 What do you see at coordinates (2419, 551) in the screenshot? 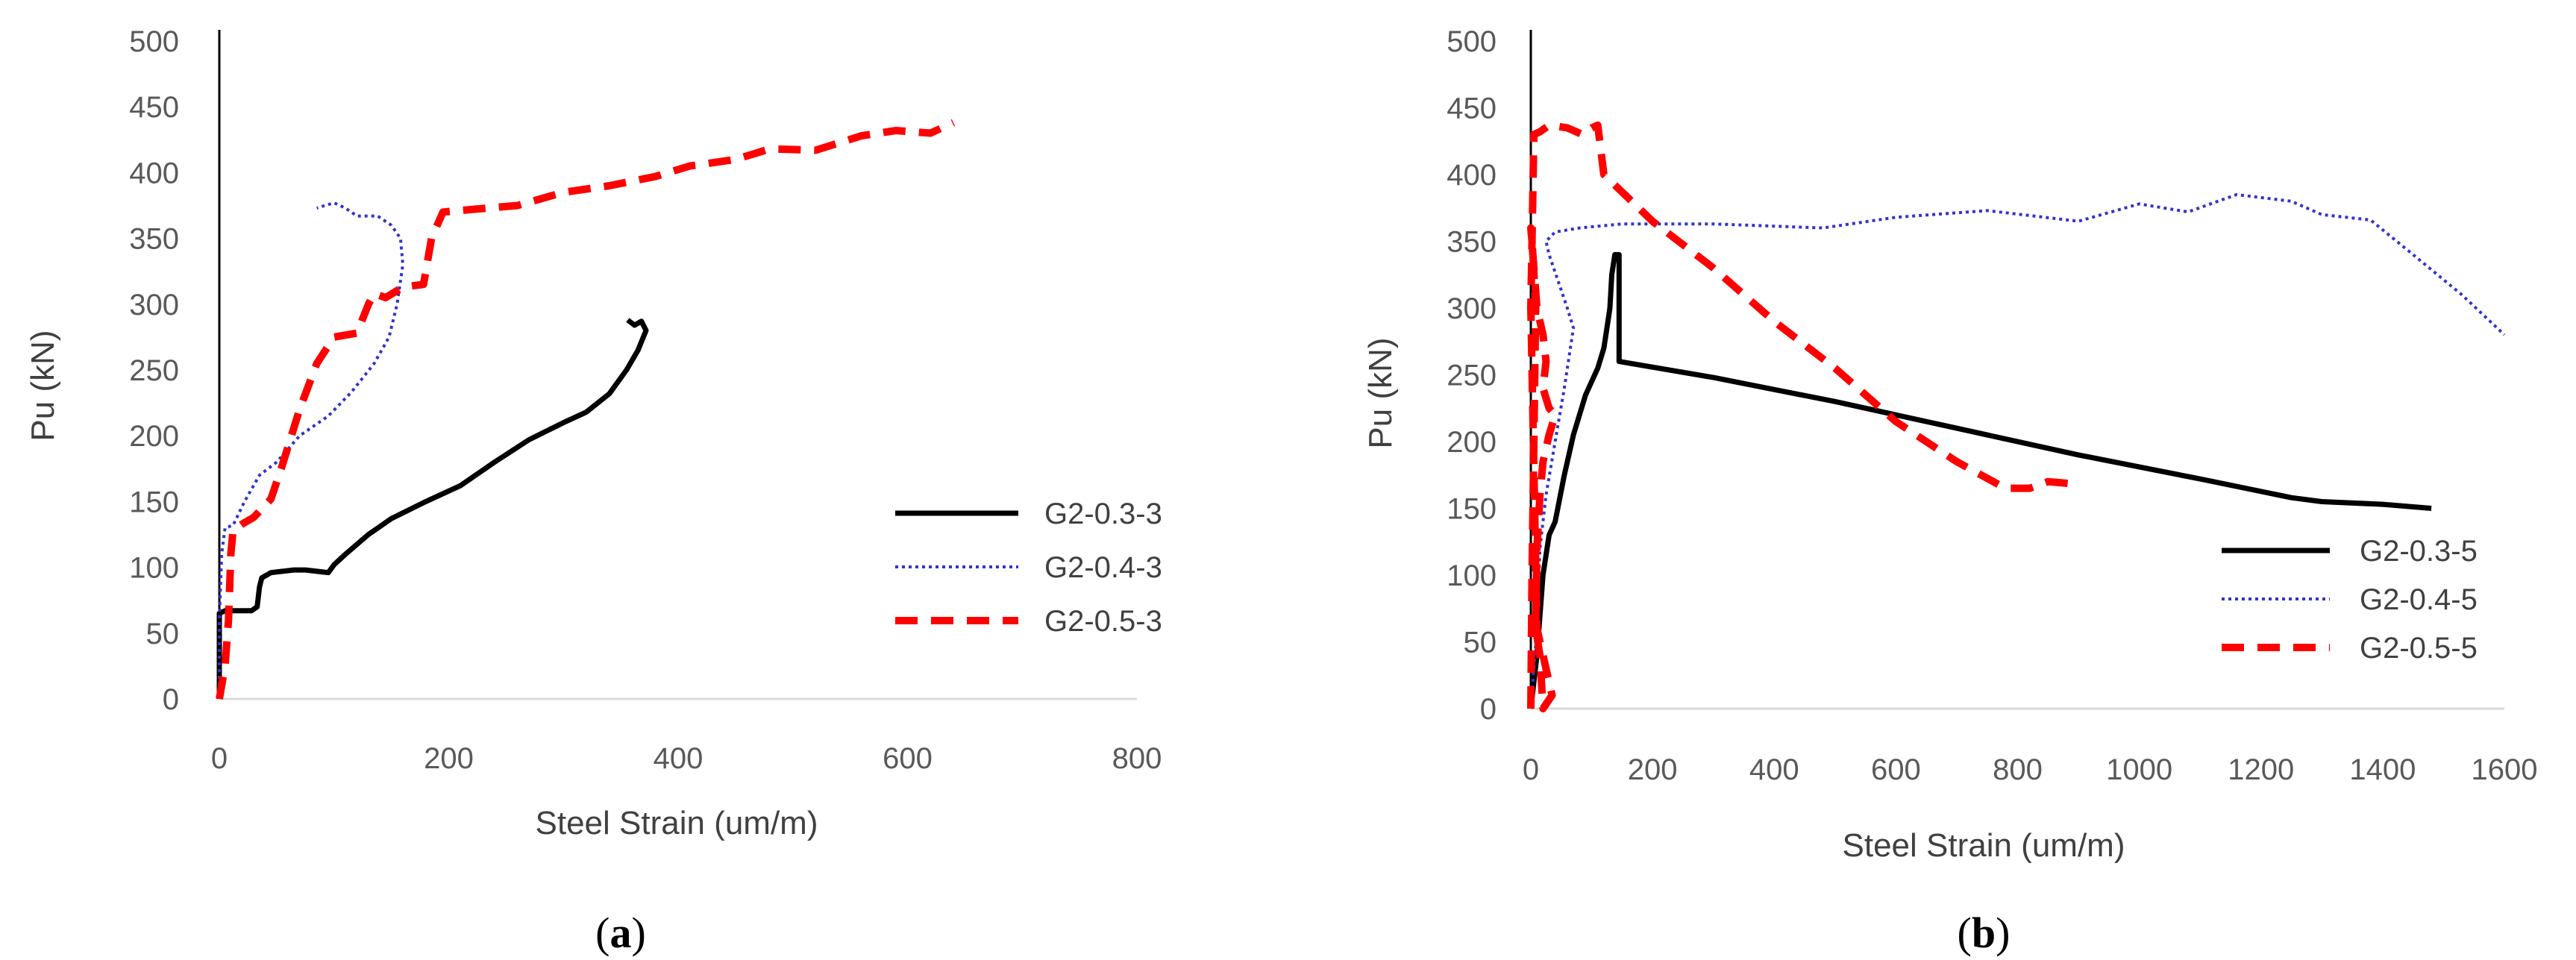
I see `legend-label: G2-0.3-5` at bounding box center [2419, 551].